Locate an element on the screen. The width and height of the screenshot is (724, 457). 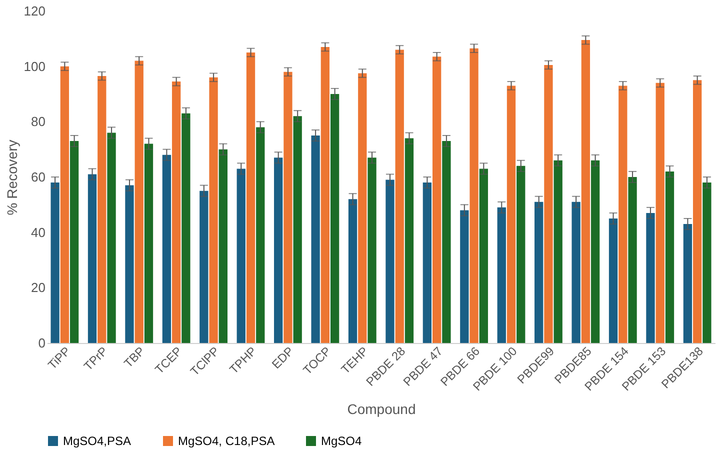
legend-label: MgSO4 is located at coordinates (341, 441).